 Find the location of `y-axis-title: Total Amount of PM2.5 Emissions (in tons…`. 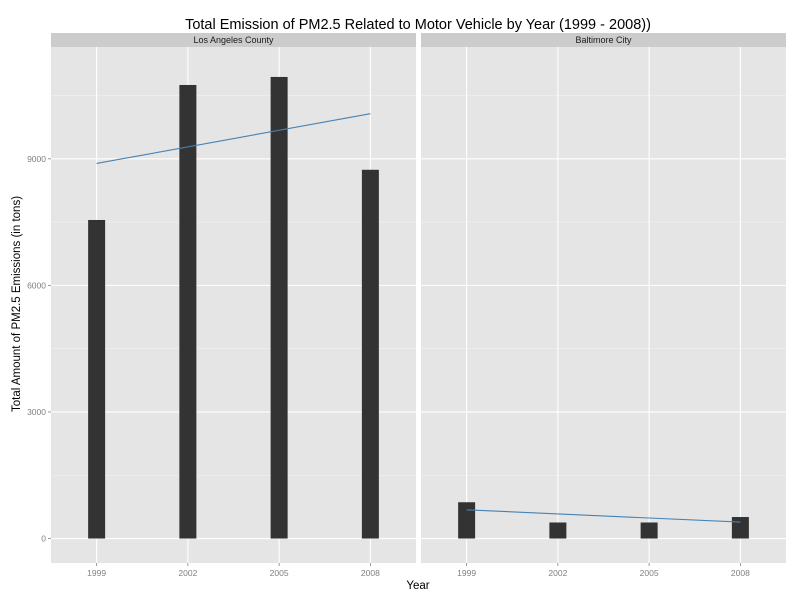

y-axis-title: Total Amount of PM2.5 Emissions (in tons… is located at coordinates (17, 304).